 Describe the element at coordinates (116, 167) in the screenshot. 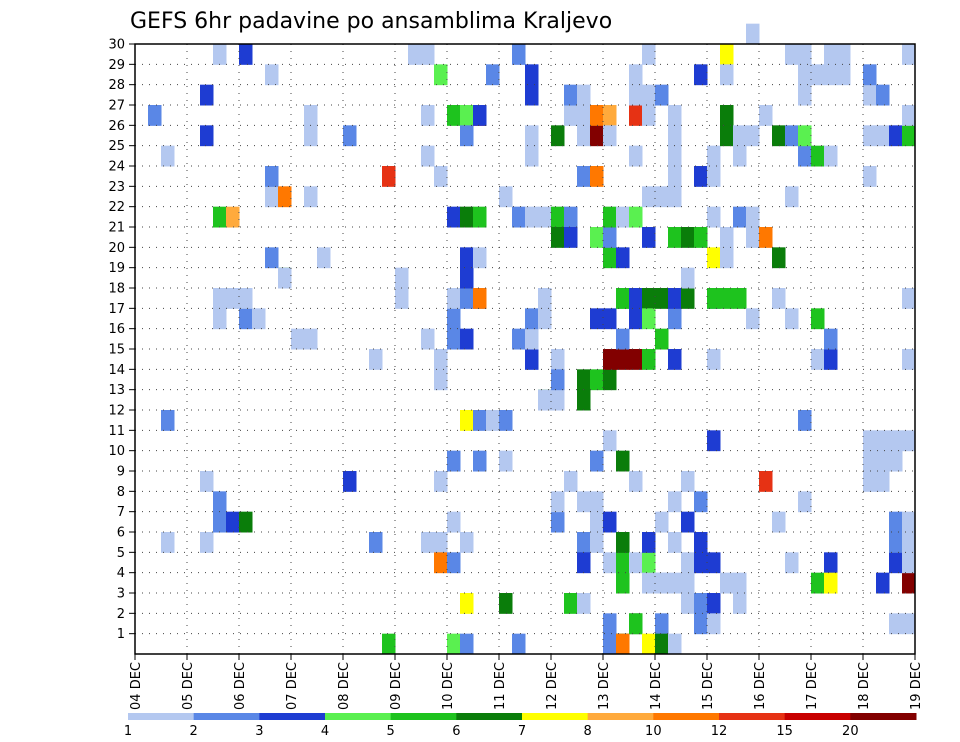

I see `y-tick-label: 24` at that location.